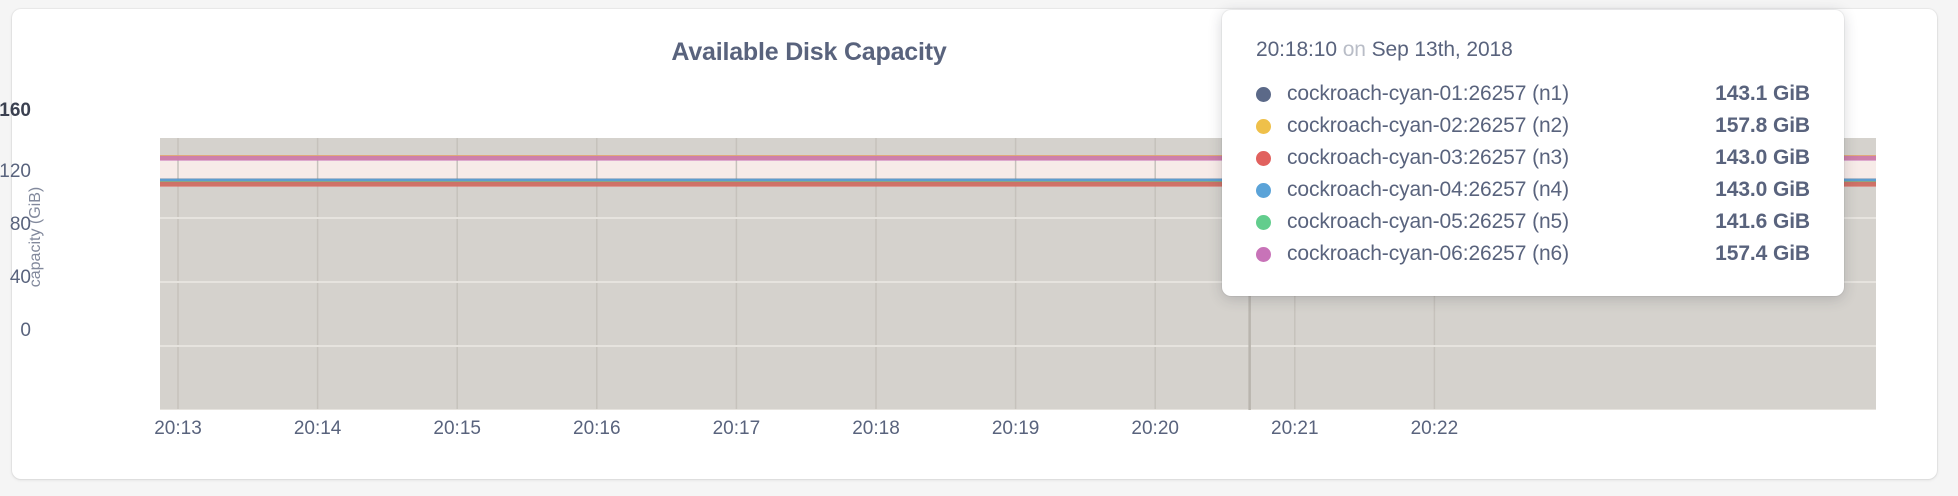 The height and width of the screenshot is (496, 1958). I want to click on tooltip-row: cockroach-cyan-01:26257 (n1) 143.1 GiB, so click(1533, 94).